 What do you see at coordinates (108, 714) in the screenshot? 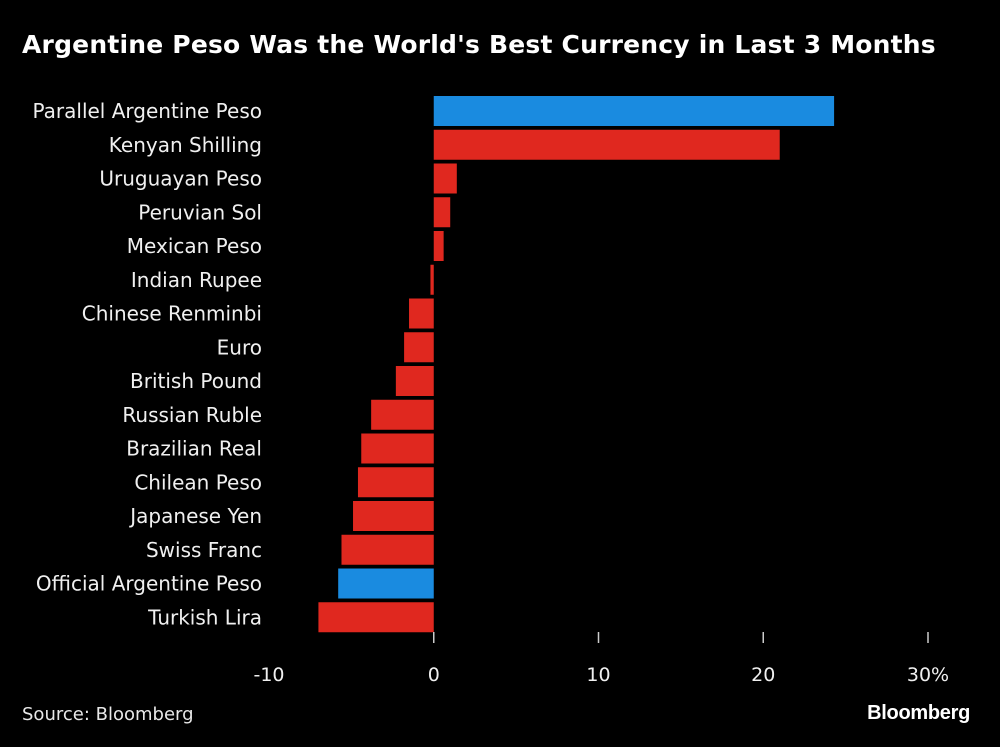
I see `source-note: Source: Bloomberg` at bounding box center [108, 714].